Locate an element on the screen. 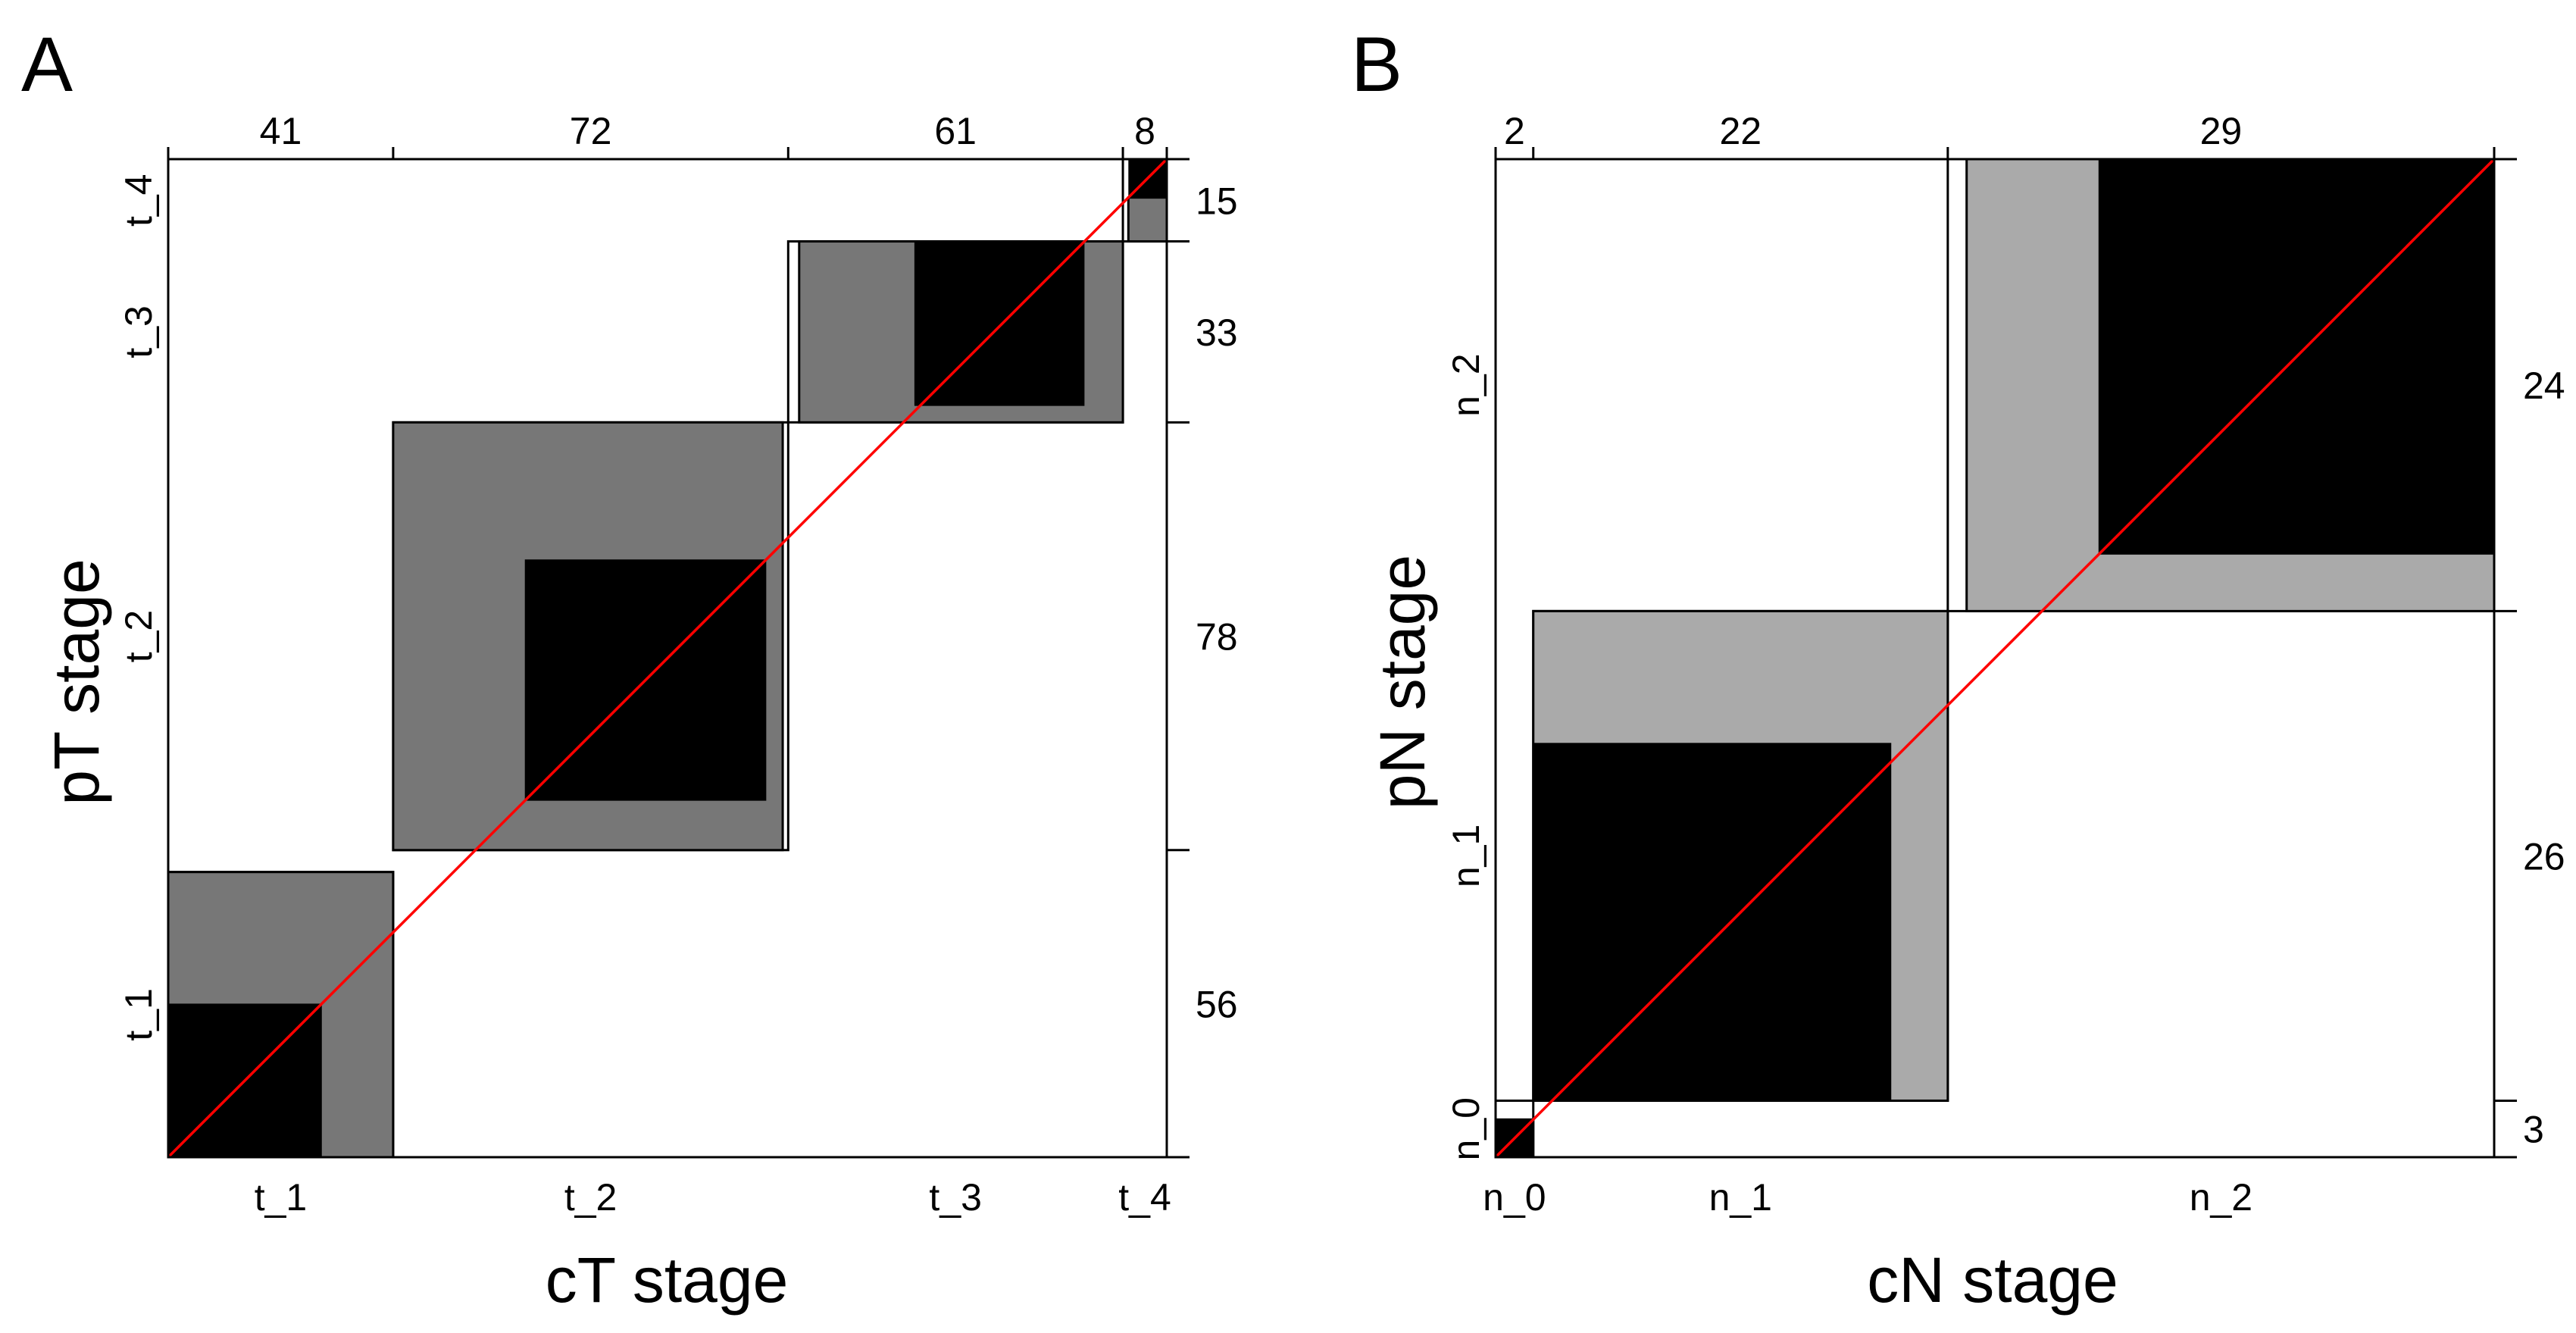 This screenshot has width=2576, height=1333. panel-b-col-total-1: 22 is located at coordinates (1740, 131).